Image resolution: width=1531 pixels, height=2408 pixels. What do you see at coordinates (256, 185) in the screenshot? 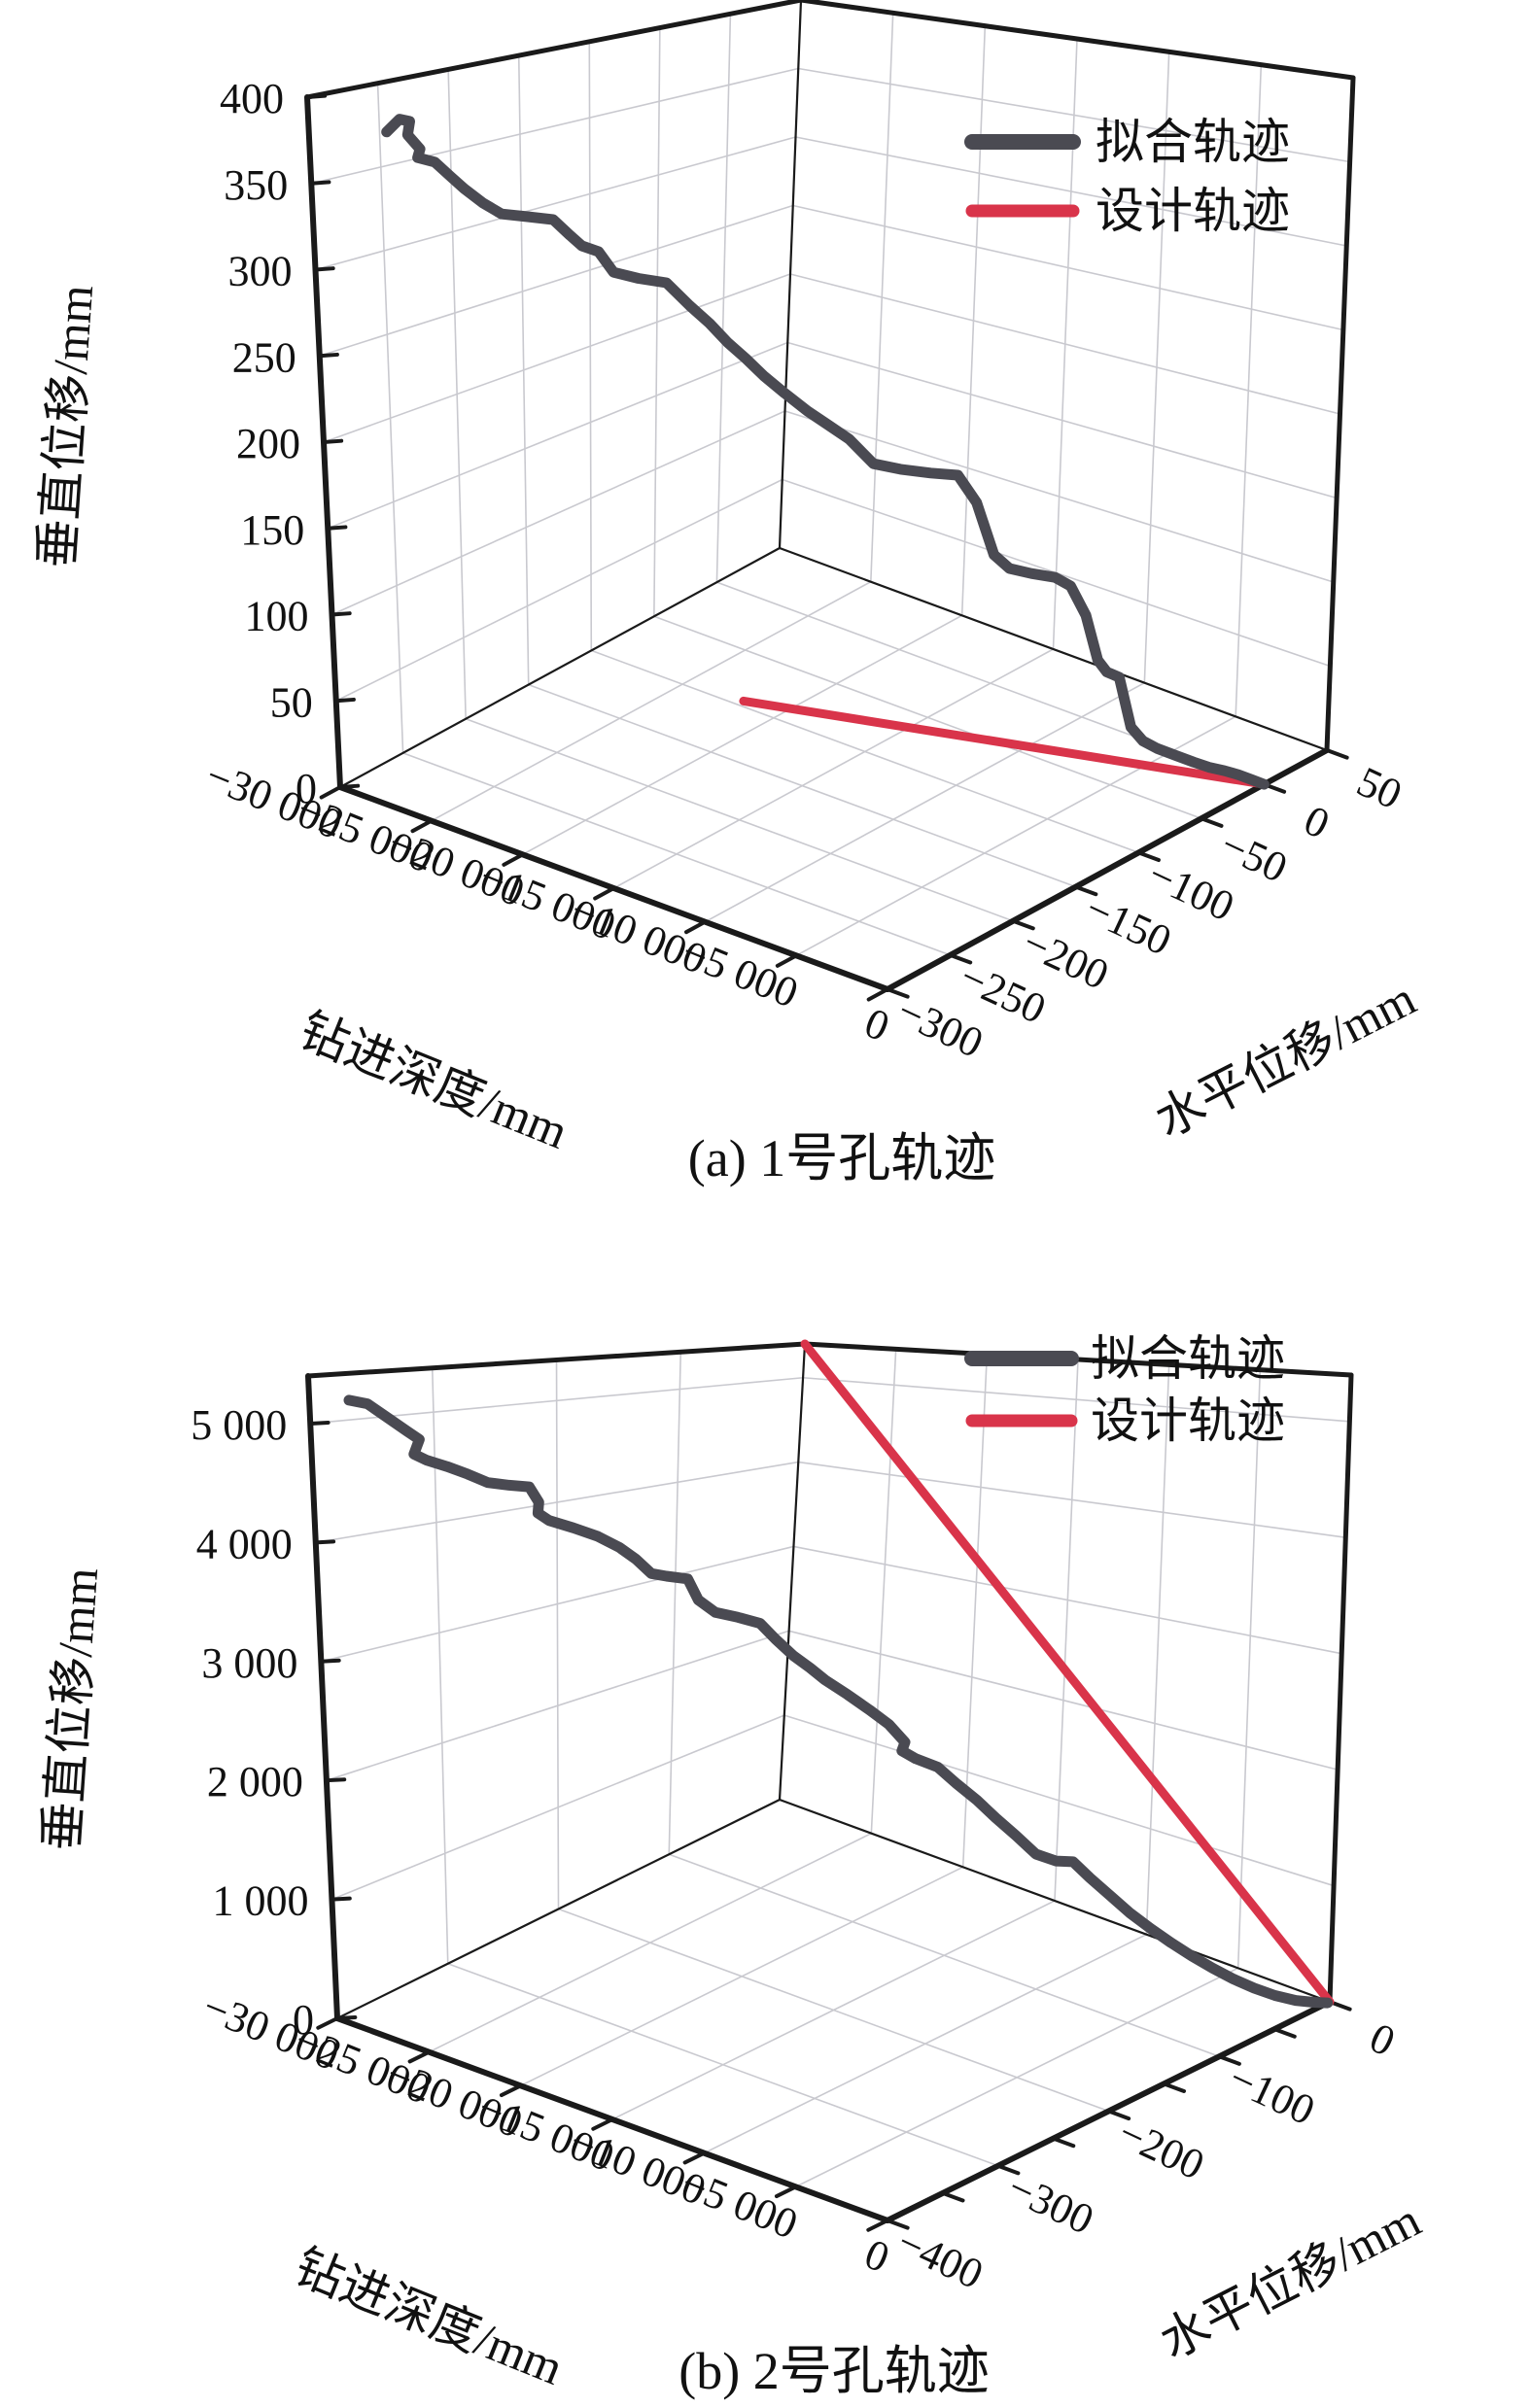
I see `z-tick-label: 350` at bounding box center [256, 185].